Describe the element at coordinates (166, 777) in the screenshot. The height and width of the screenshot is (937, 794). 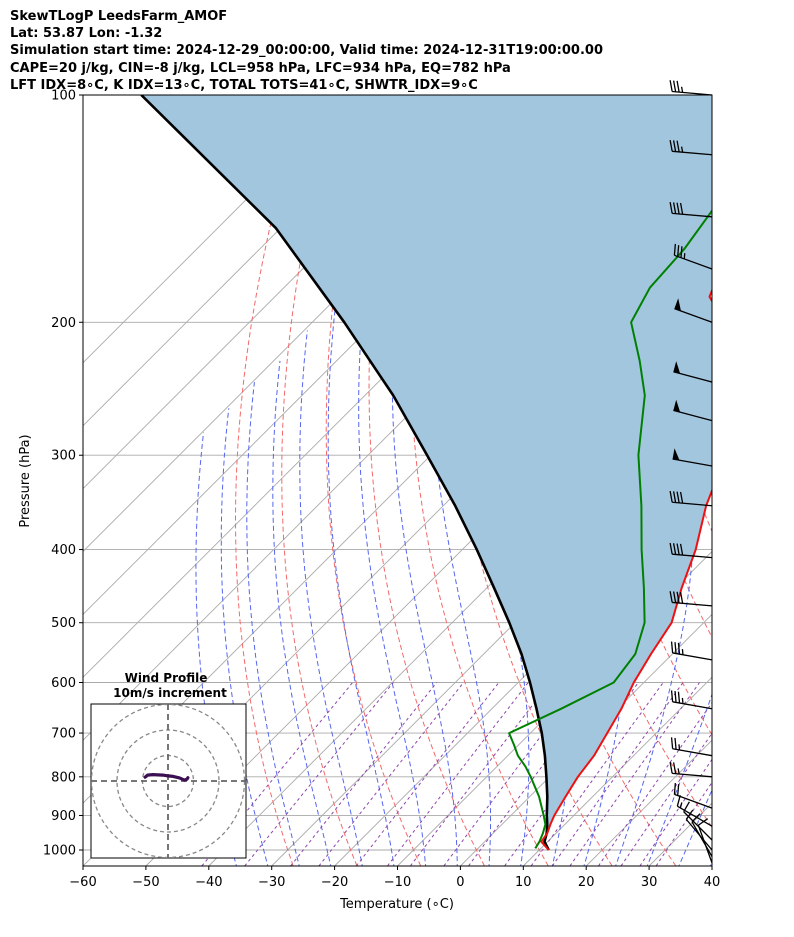
I see `hodograph-trace` at that location.